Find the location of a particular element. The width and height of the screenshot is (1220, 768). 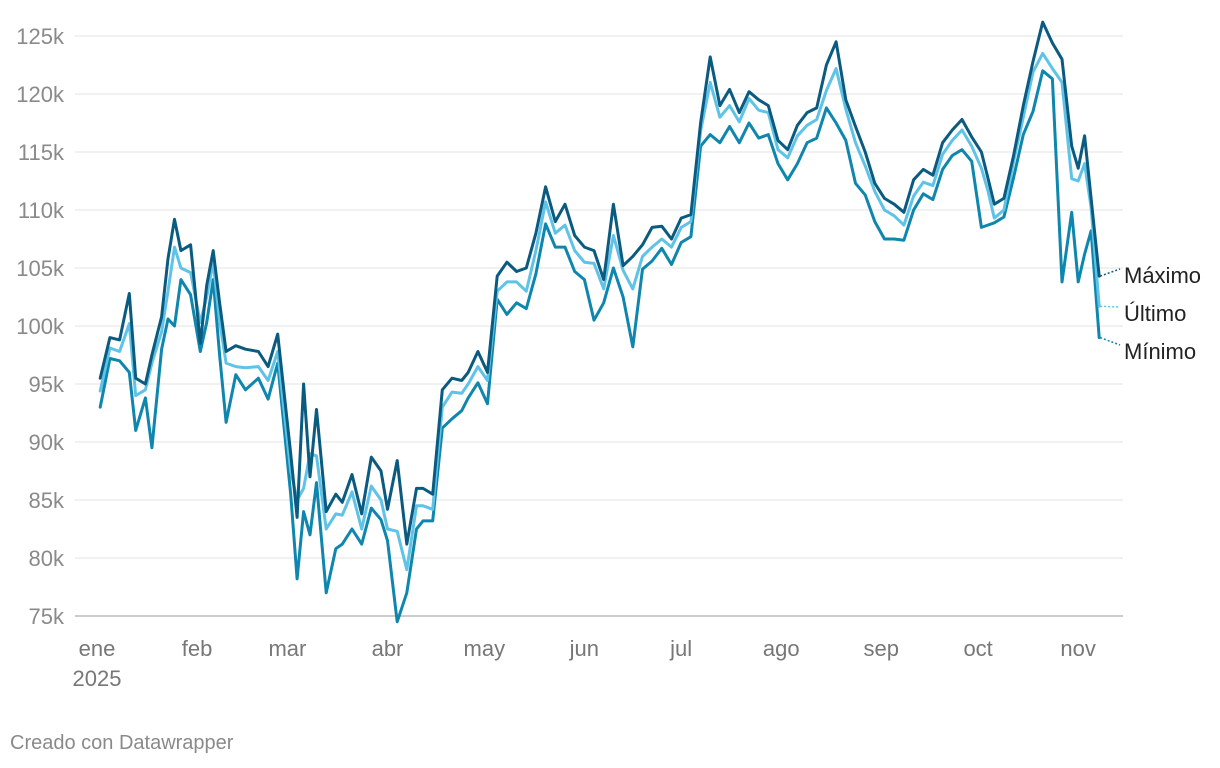

x-tick-label: ago is located at coordinates (781, 648).